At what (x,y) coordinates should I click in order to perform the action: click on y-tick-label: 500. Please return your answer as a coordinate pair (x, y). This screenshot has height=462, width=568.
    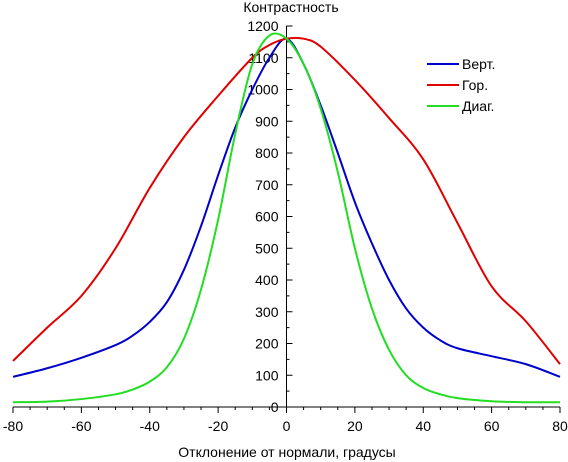
    Looking at the image, I should click on (267, 248).